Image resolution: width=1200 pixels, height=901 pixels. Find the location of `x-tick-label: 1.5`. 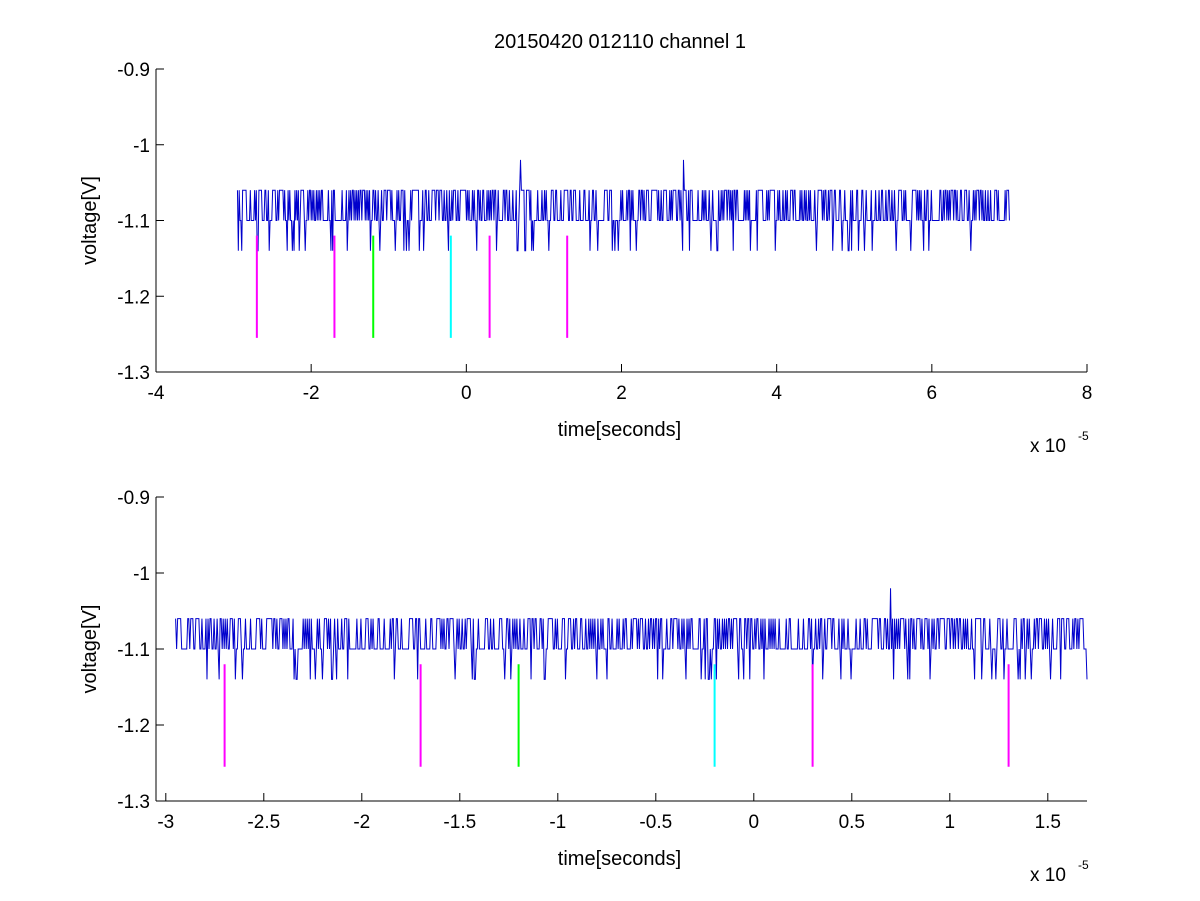

x-tick-label: 1.5 is located at coordinates (1048, 822).